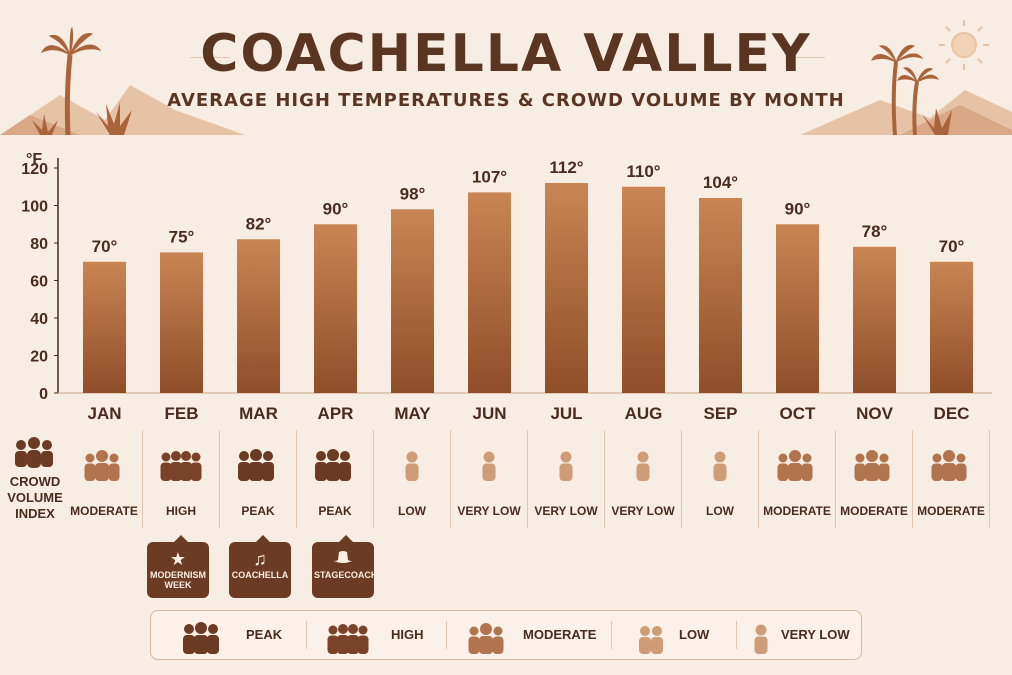 This screenshot has width=1012, height=675. I want to click on crowd-cell-jan: MODERATE, so click(104, 479).